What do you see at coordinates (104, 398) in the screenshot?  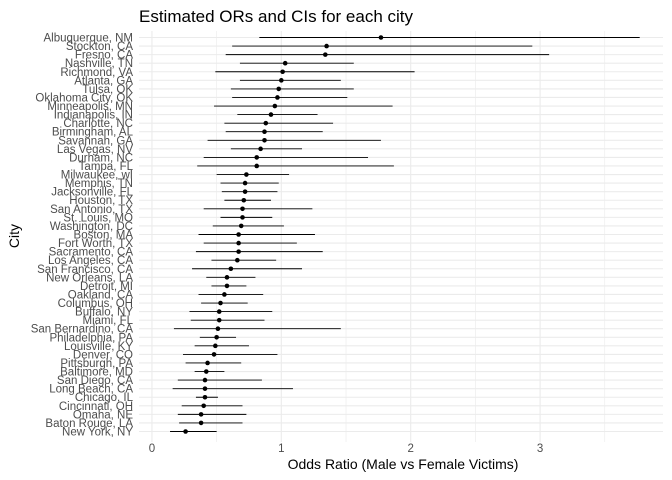 I see `y-tick-label: Chicago, IL` at bounding box center [104, 398].